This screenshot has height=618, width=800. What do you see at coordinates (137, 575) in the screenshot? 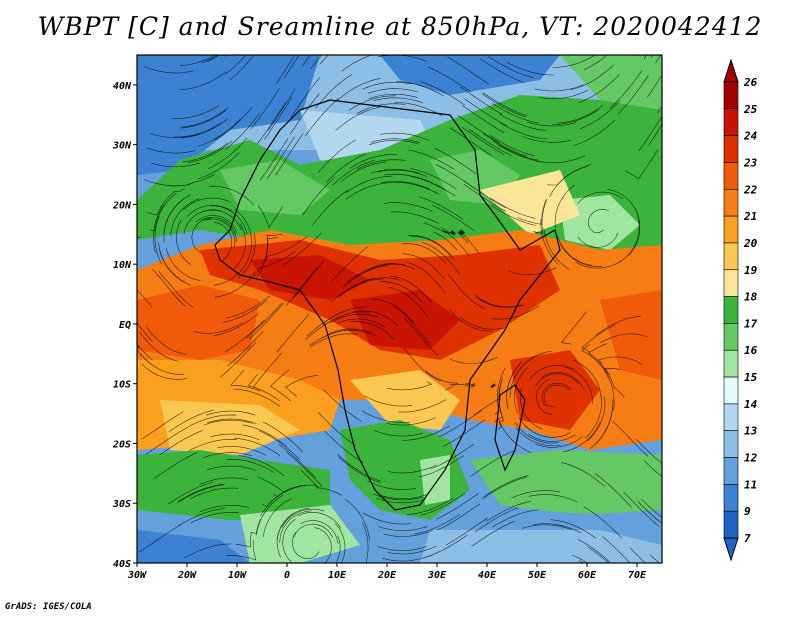
I see `lon-tick-label: 30W` at bounding box center [137, 575].